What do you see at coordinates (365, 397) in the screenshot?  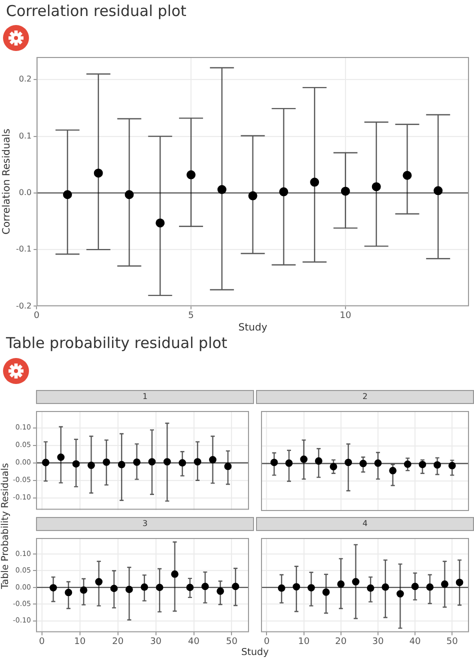 I see `chart-subtitle: 2` at bounding box center [365, 397].